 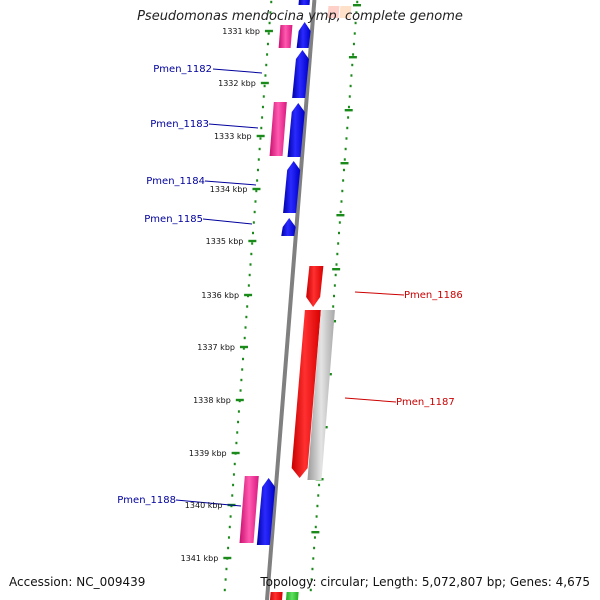 What do you see at coordinates (216, 347) in the screenshot?
I see `tick-label: 1337 kbp` at bounding box center [216, 347].